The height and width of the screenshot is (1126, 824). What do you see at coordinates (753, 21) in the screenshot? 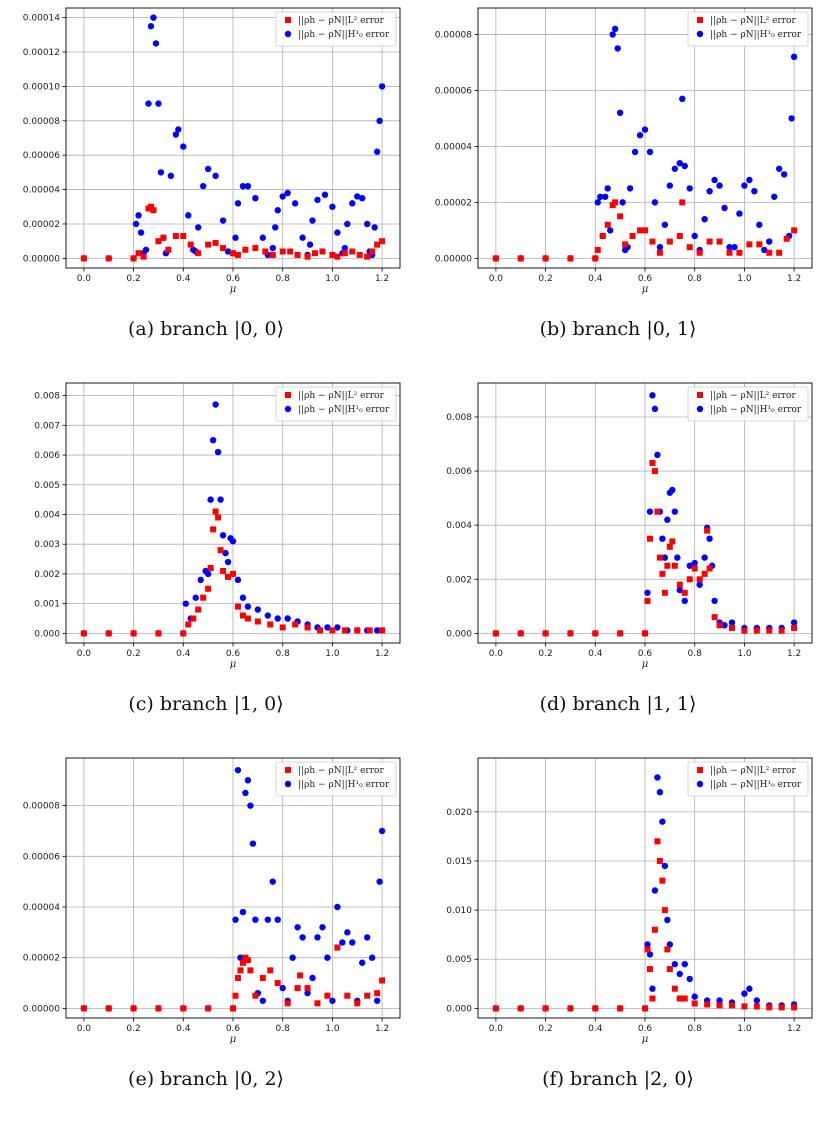
I see `legend-label: ||ρh − ρN||L² error` at bounding box center [753, 21].